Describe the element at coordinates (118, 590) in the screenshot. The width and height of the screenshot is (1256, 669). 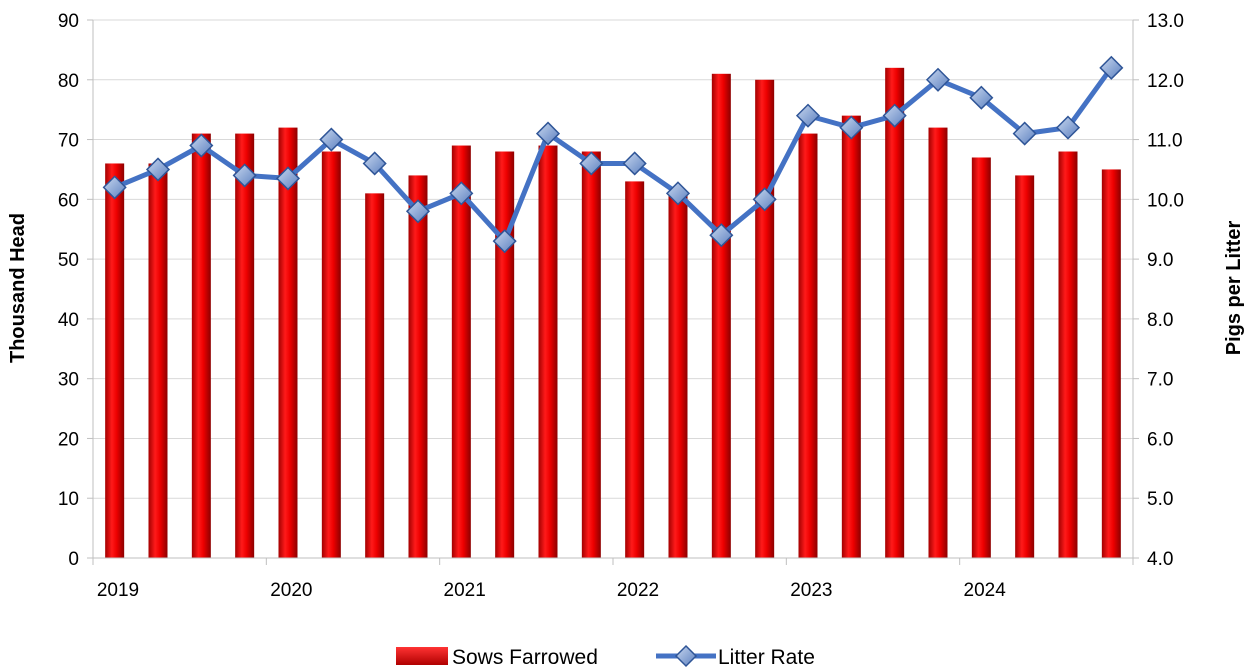
I see `x-tick-label: 2019` at that location.